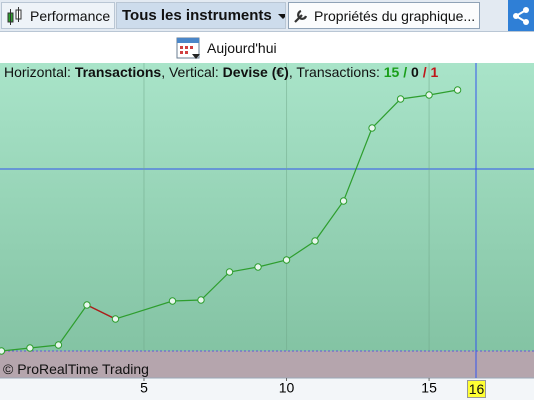 This screenshot has height=400, width=534. Describe the element at coordinates (70, 15) in the screenshot. I see `performance-label: Performance` at that location.